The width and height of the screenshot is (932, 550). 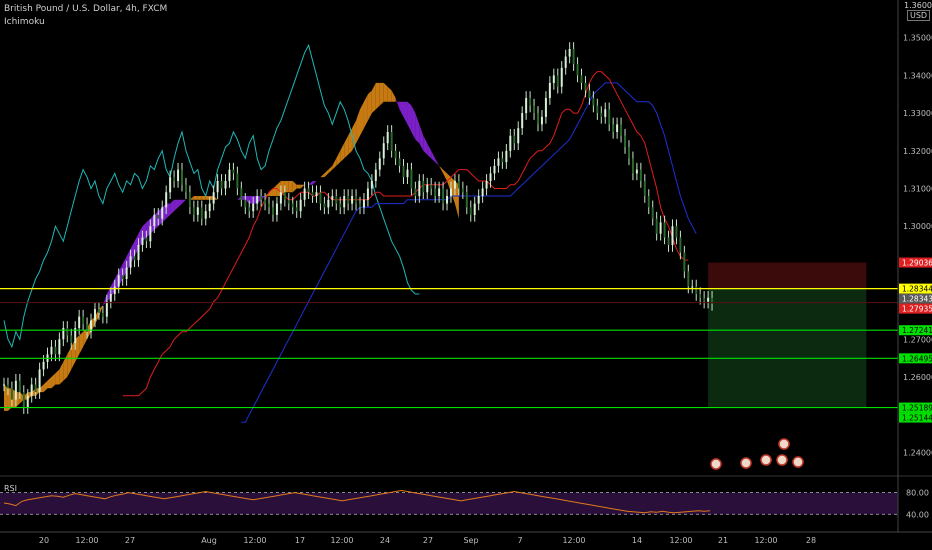 I want to click on rsi-band, so click(x=449, y=503).